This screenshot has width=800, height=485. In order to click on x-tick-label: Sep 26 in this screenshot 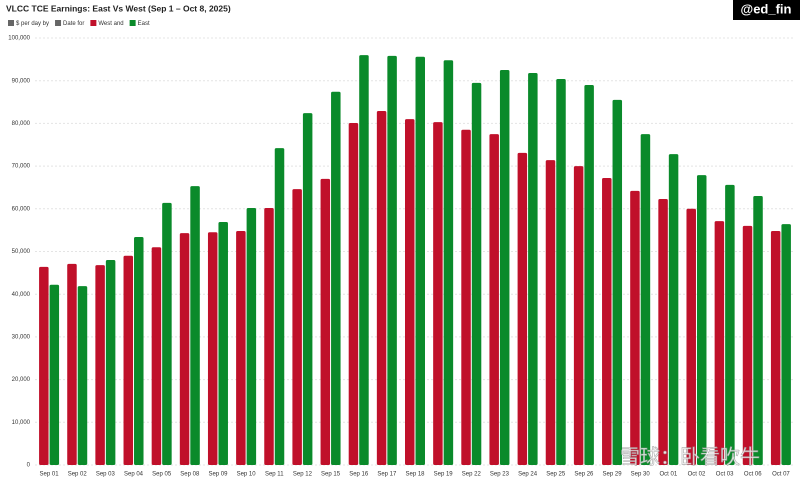, I will do `click(584, 475)`.